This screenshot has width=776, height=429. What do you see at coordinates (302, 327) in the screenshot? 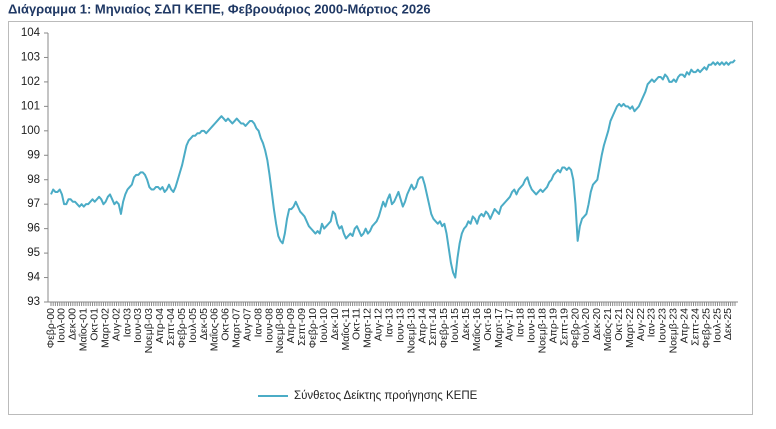
I see `x-tick-label: Σεπτ-09` at bounding box center [302, 327].